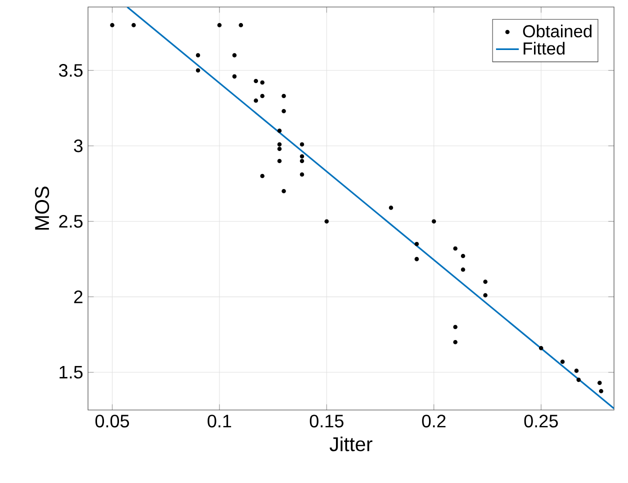 The height and width of the screenshot is (483, 628). I want to click on x-tick-label: 0.1, so click(220, 421).